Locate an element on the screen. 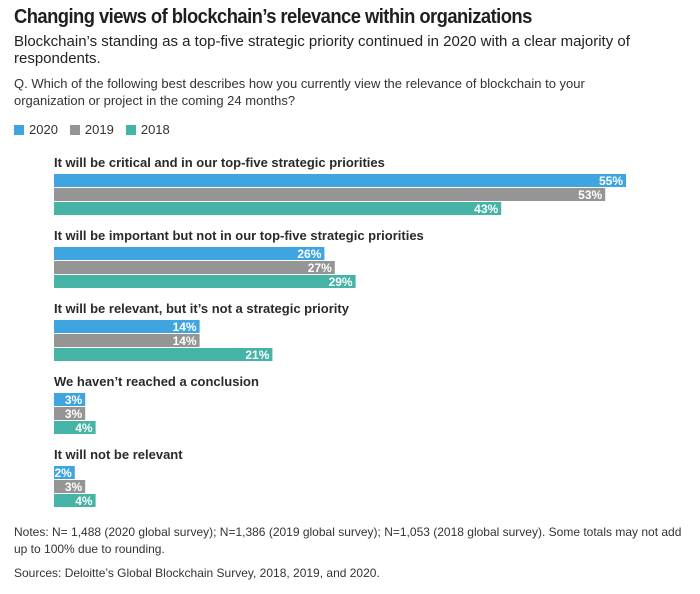 Image resolution: width=700 pixels, height=594 pixels. bar-value-label-2018-2: 29% is located at coordinates (341, 282).